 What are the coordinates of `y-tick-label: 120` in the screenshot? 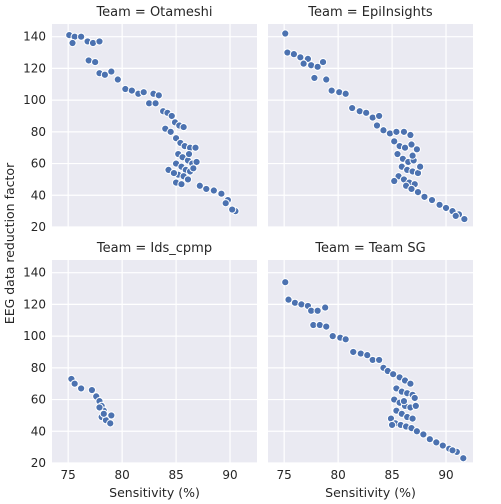 It's located at (34, 68).